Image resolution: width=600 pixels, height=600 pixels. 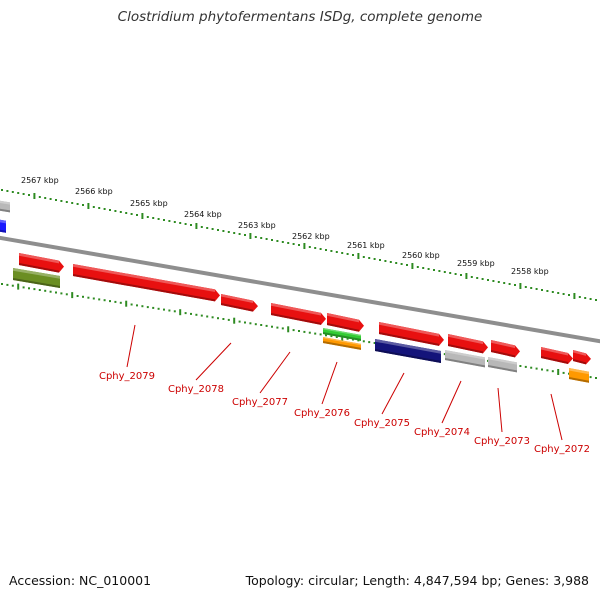 What do you see at coordinates (476, 263) in the screenshot?
I see `scale-label-2559: 2559 kbp` at bounding box center [476, 263].